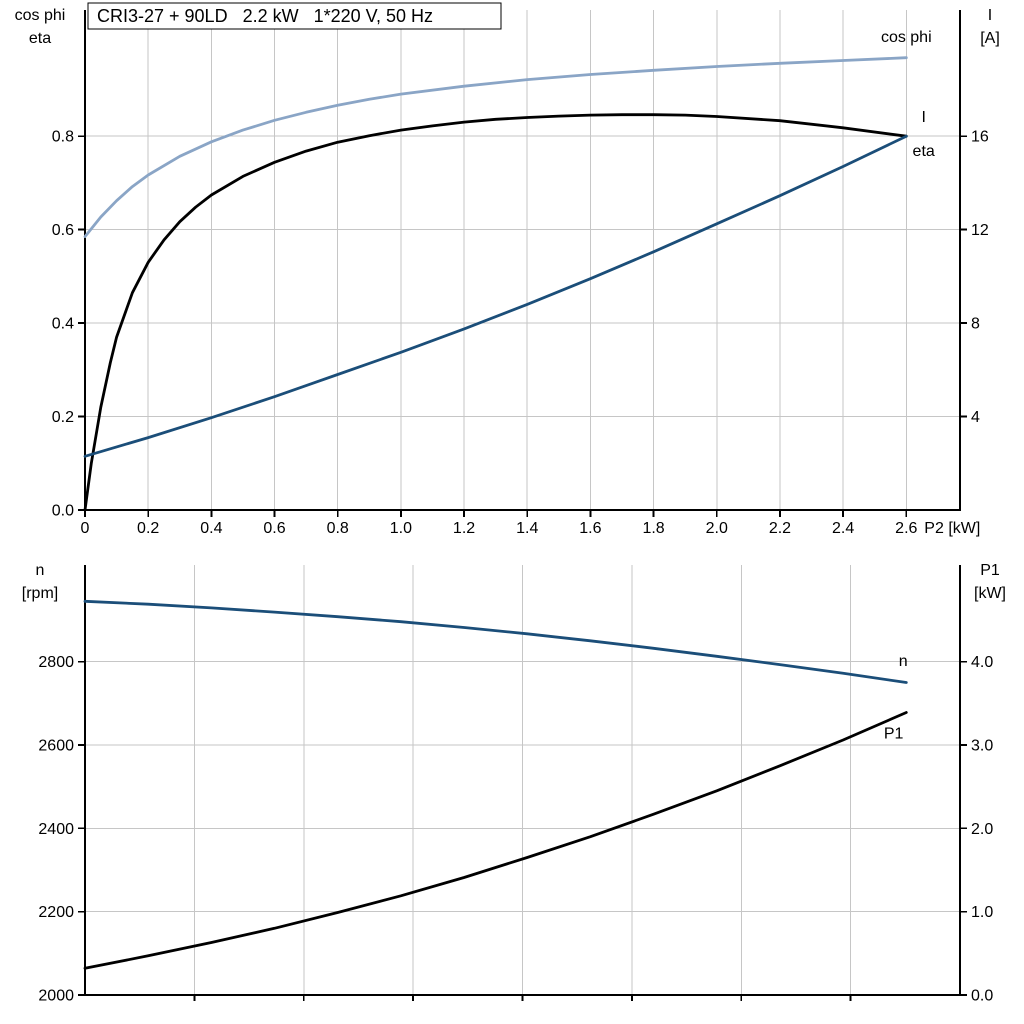 Image resolution: width=1024 pixels, height=1024 pixels. What do you see at coordinates (148, 528) in the screenshot?
I see `x-tick-label: 0.2` at bounding box center [148, 528].